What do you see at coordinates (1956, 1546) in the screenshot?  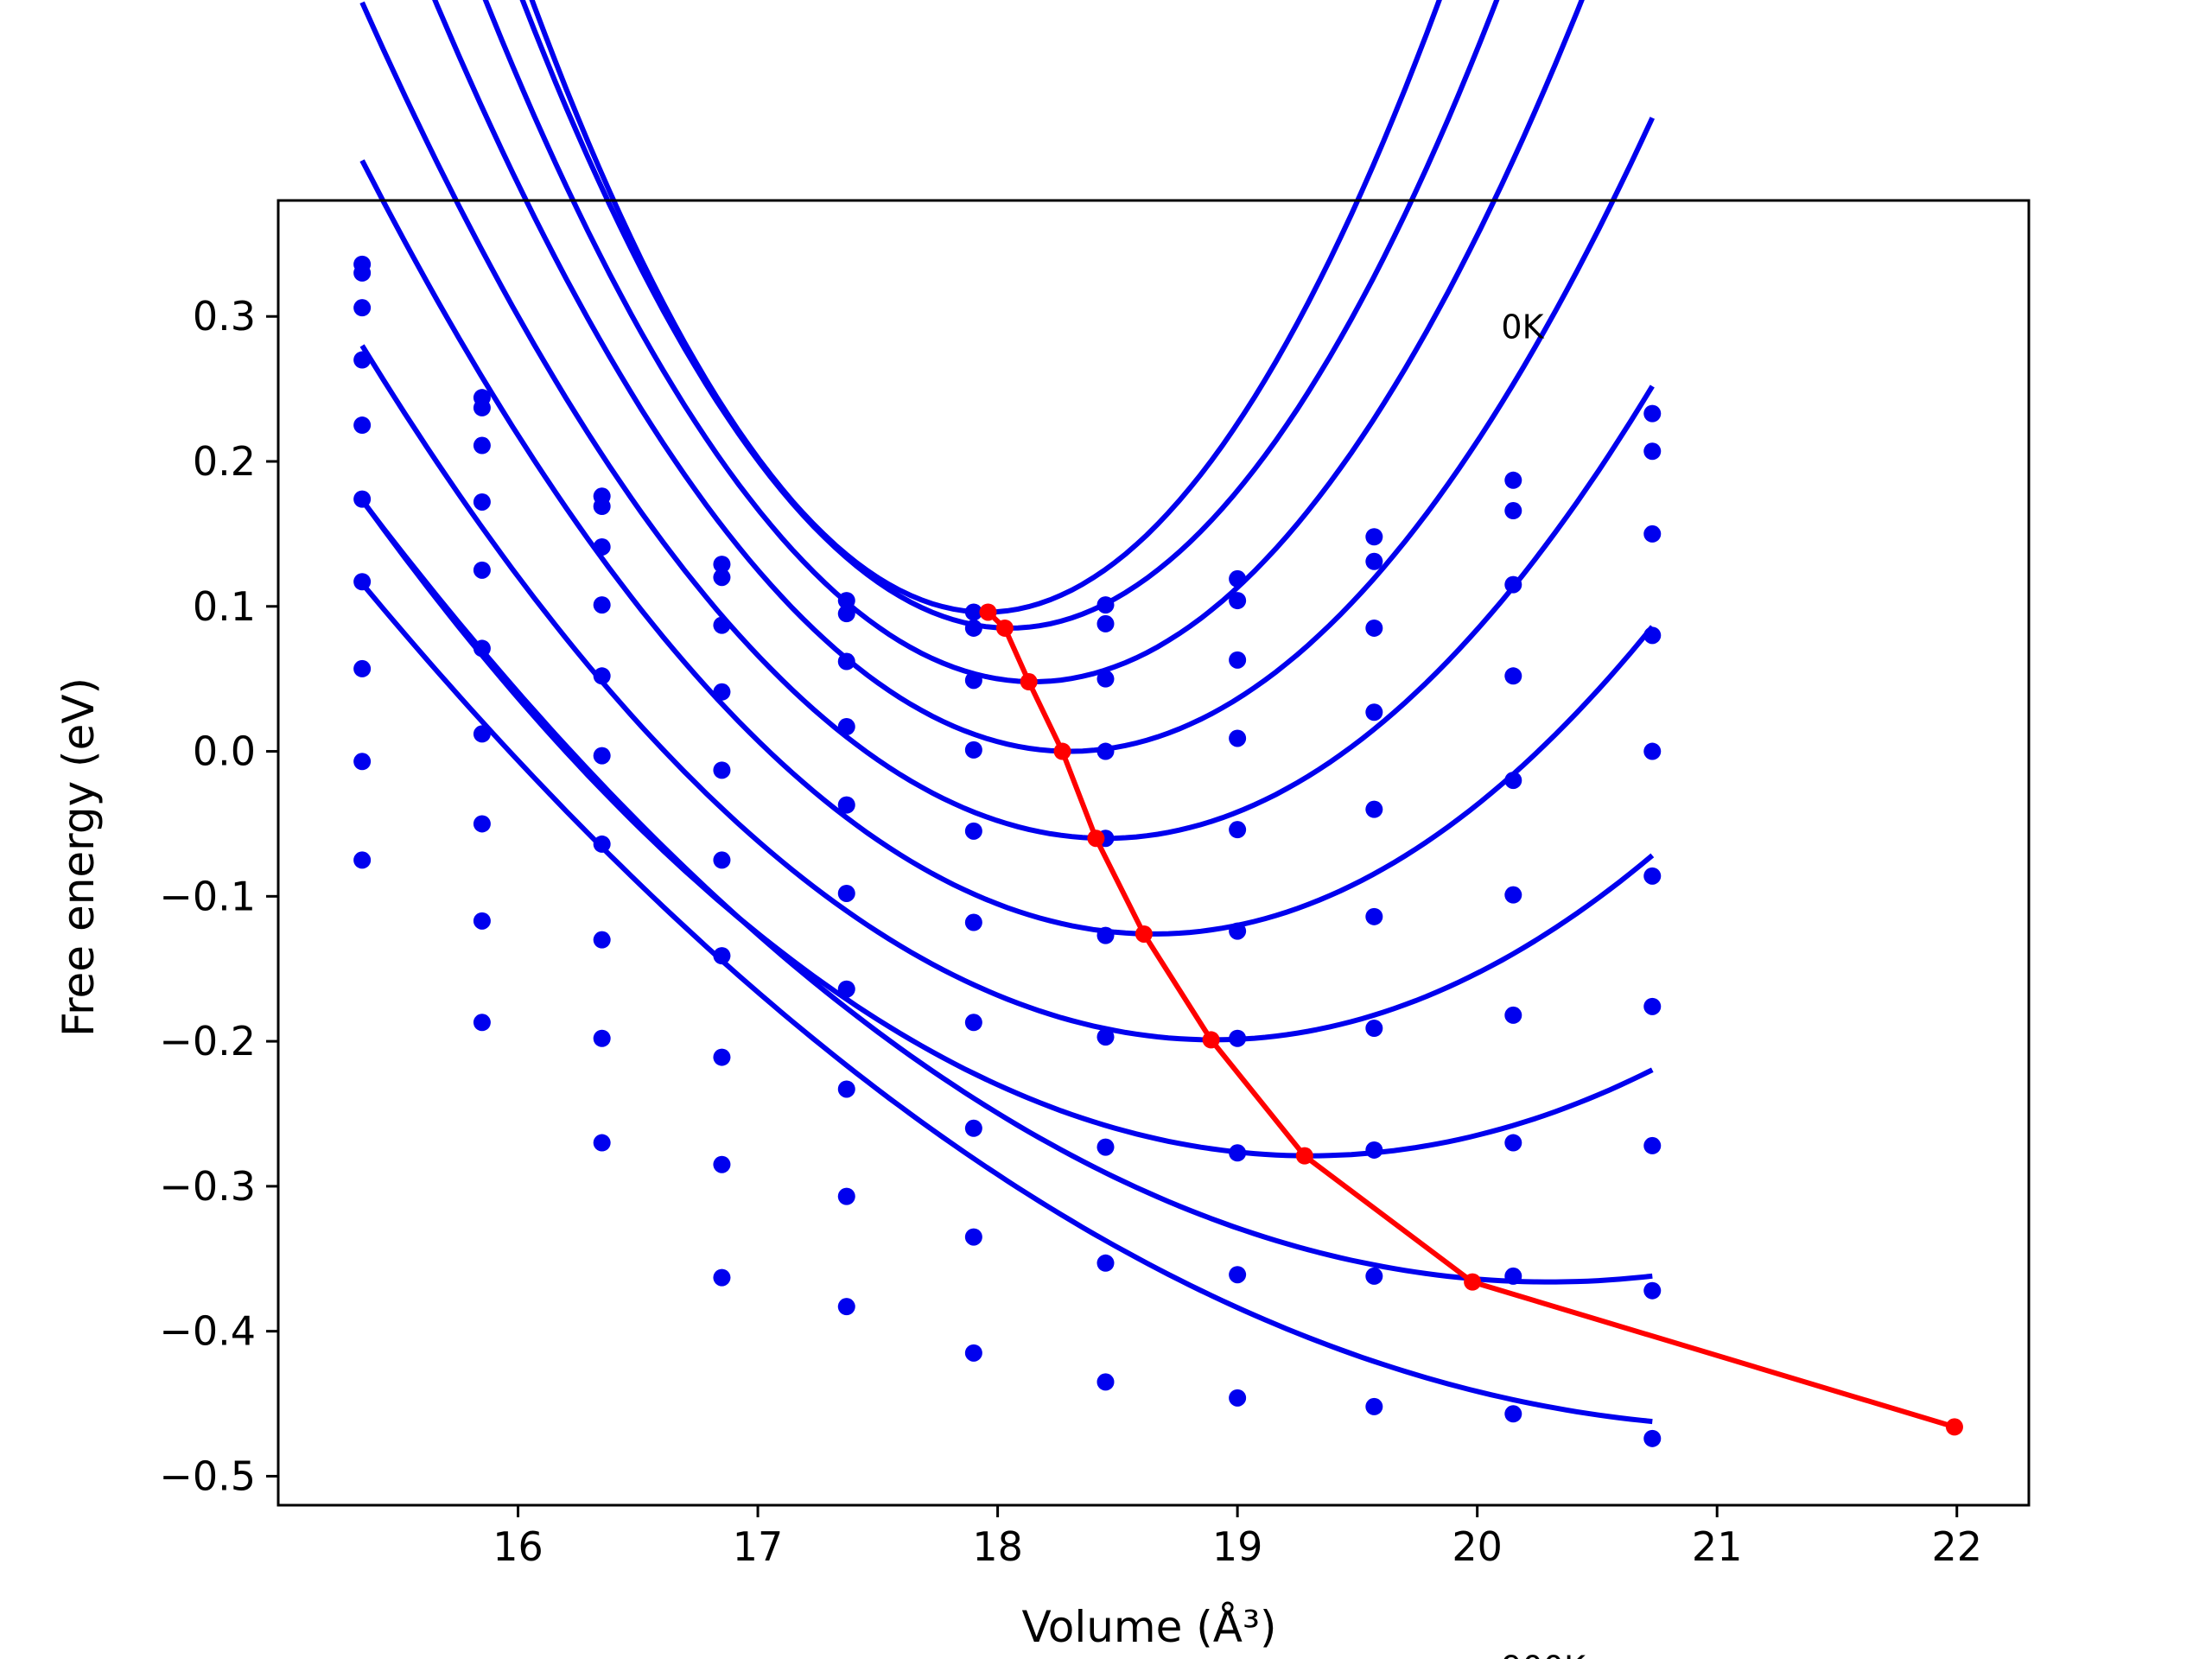 I see `x-tick-label: 22` at bounding box center [1956, 1546].